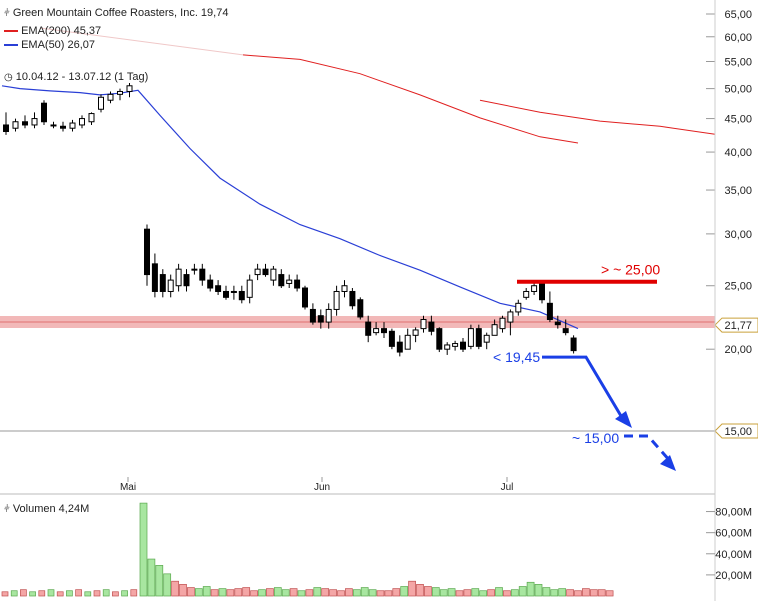 The image size is (758, 606). Describe the element at coordinates (7, 13) in the screenshot. I see `chart-icon: ⫩` at that location.